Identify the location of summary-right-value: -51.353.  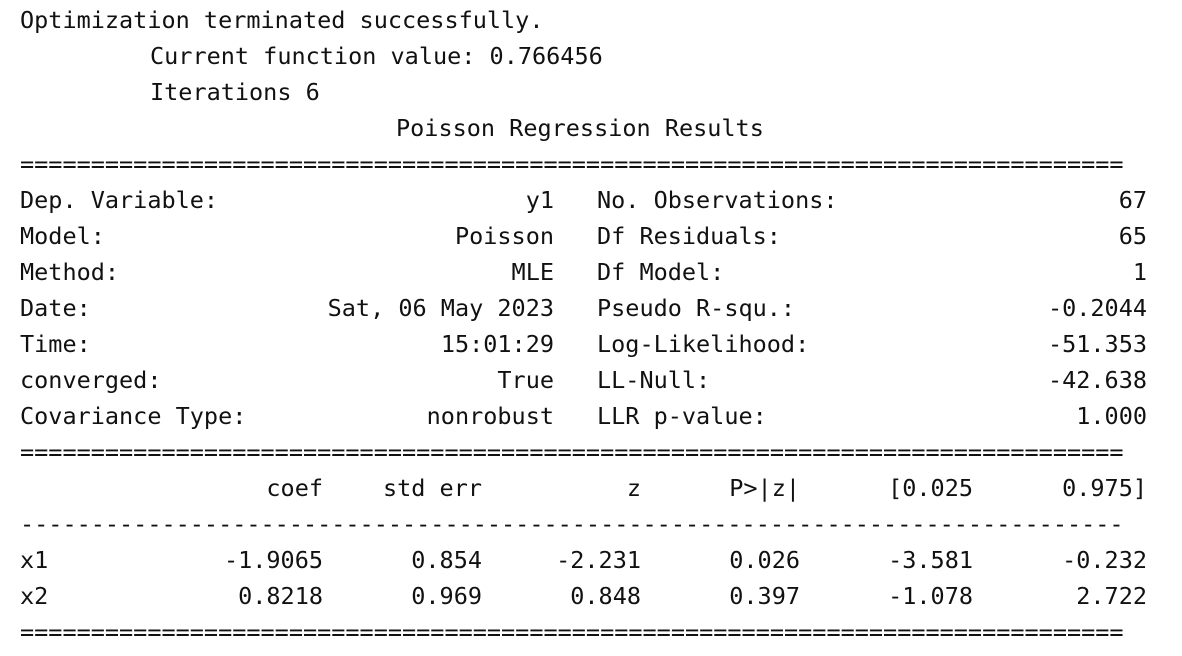
(1097, 344).